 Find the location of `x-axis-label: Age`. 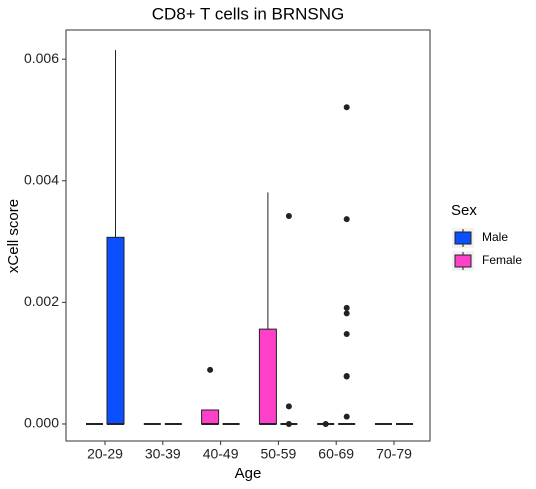

x-axis-label: Age is located at coordinates (248, 473).